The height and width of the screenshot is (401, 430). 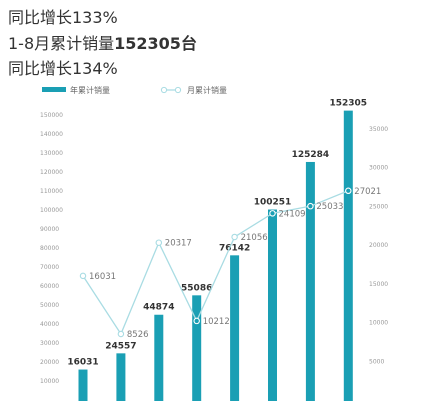 What do you see at coordinates (158, 308) in the screenshot?
I see `bar-value-label: 44874` at bounding box center [158, 308].